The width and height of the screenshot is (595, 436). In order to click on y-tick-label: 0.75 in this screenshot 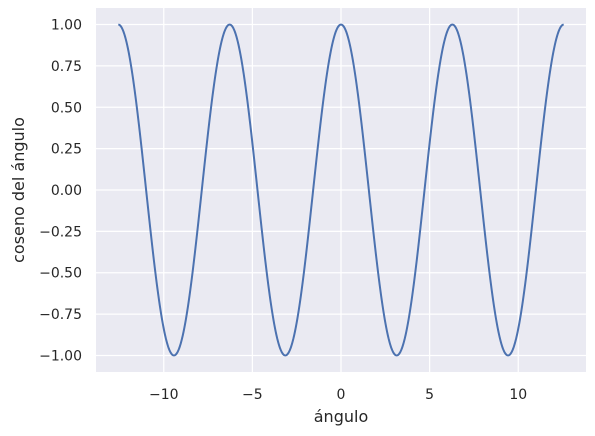, I will do `click(66, 67)`.